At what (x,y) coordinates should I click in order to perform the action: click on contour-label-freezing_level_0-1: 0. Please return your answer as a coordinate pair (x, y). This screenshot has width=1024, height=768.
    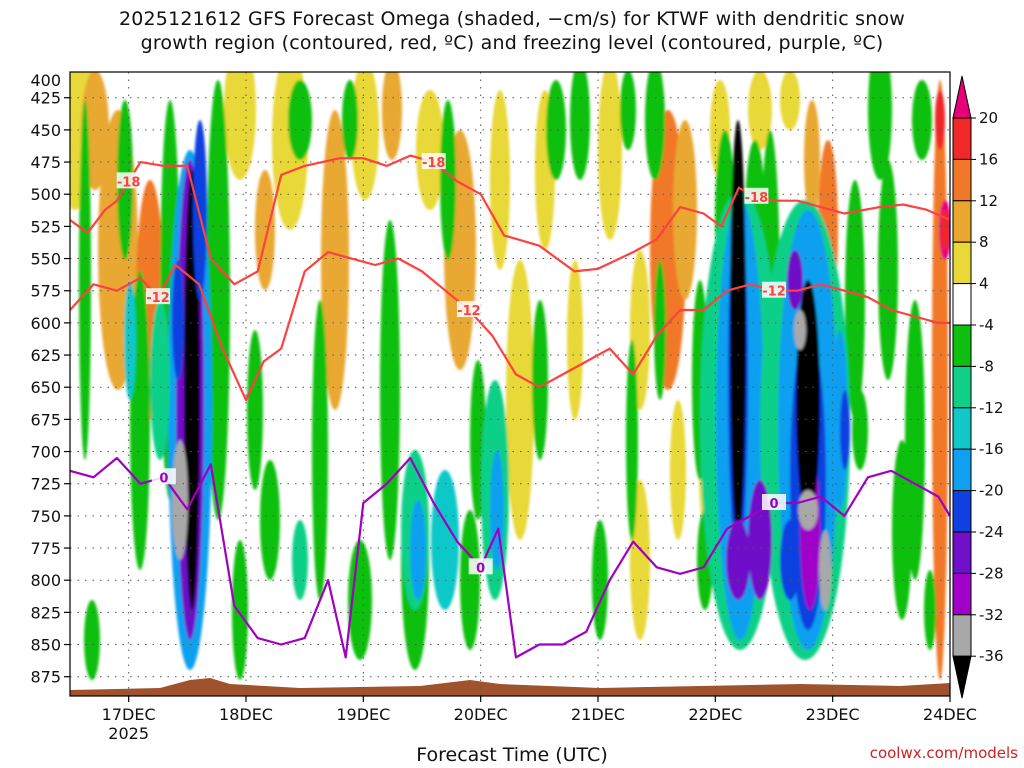
    Looking at the image, I should click on (480, 568).